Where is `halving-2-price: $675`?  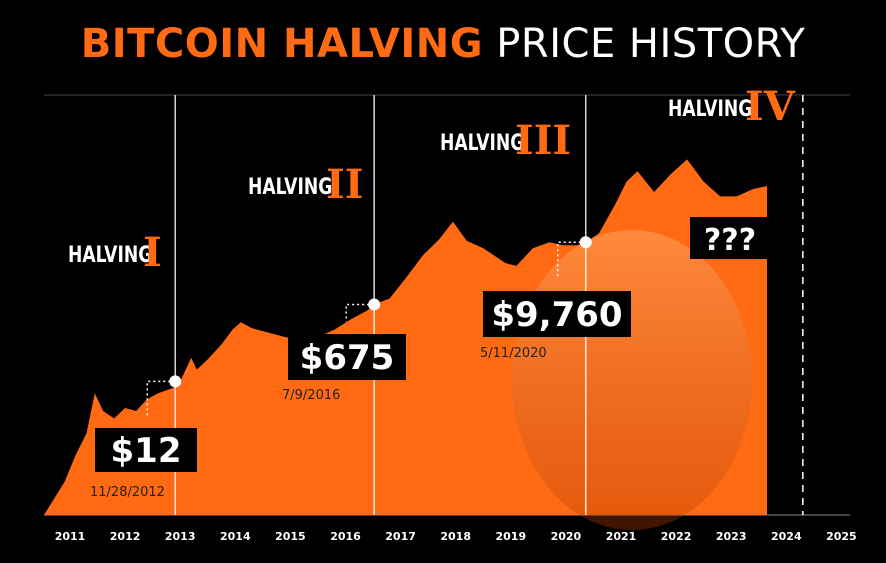
halving-2-price: $675 is located at coordinates (347, 358).